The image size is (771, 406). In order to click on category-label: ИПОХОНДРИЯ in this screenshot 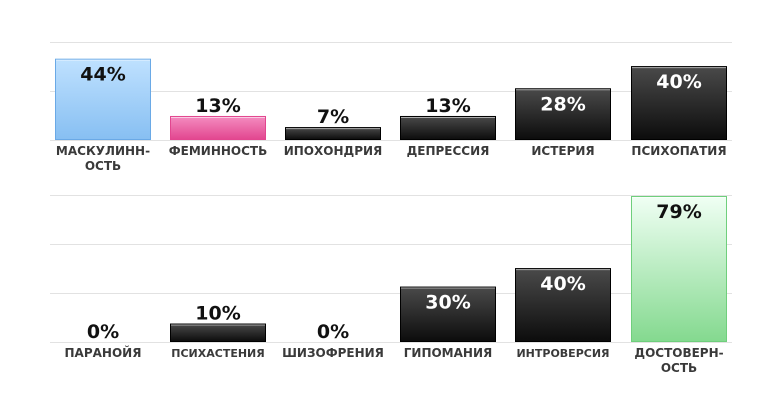, I will do `click(333, 151)`.